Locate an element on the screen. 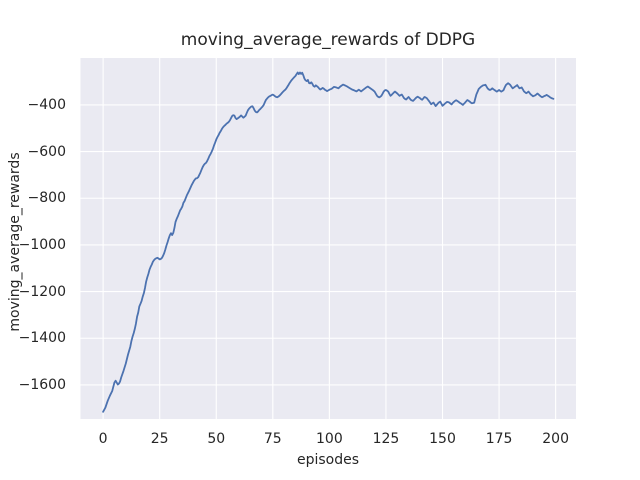  x-axis-label: episodes is located at coordinates (328, 460).